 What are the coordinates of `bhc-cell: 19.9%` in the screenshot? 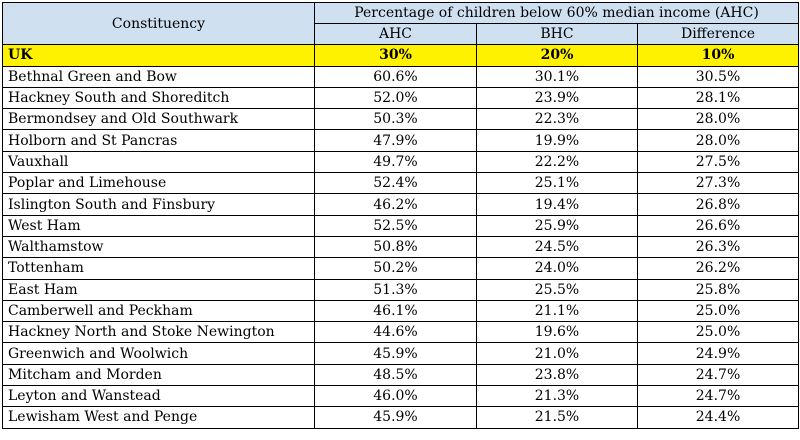 It's located at (557, 140).